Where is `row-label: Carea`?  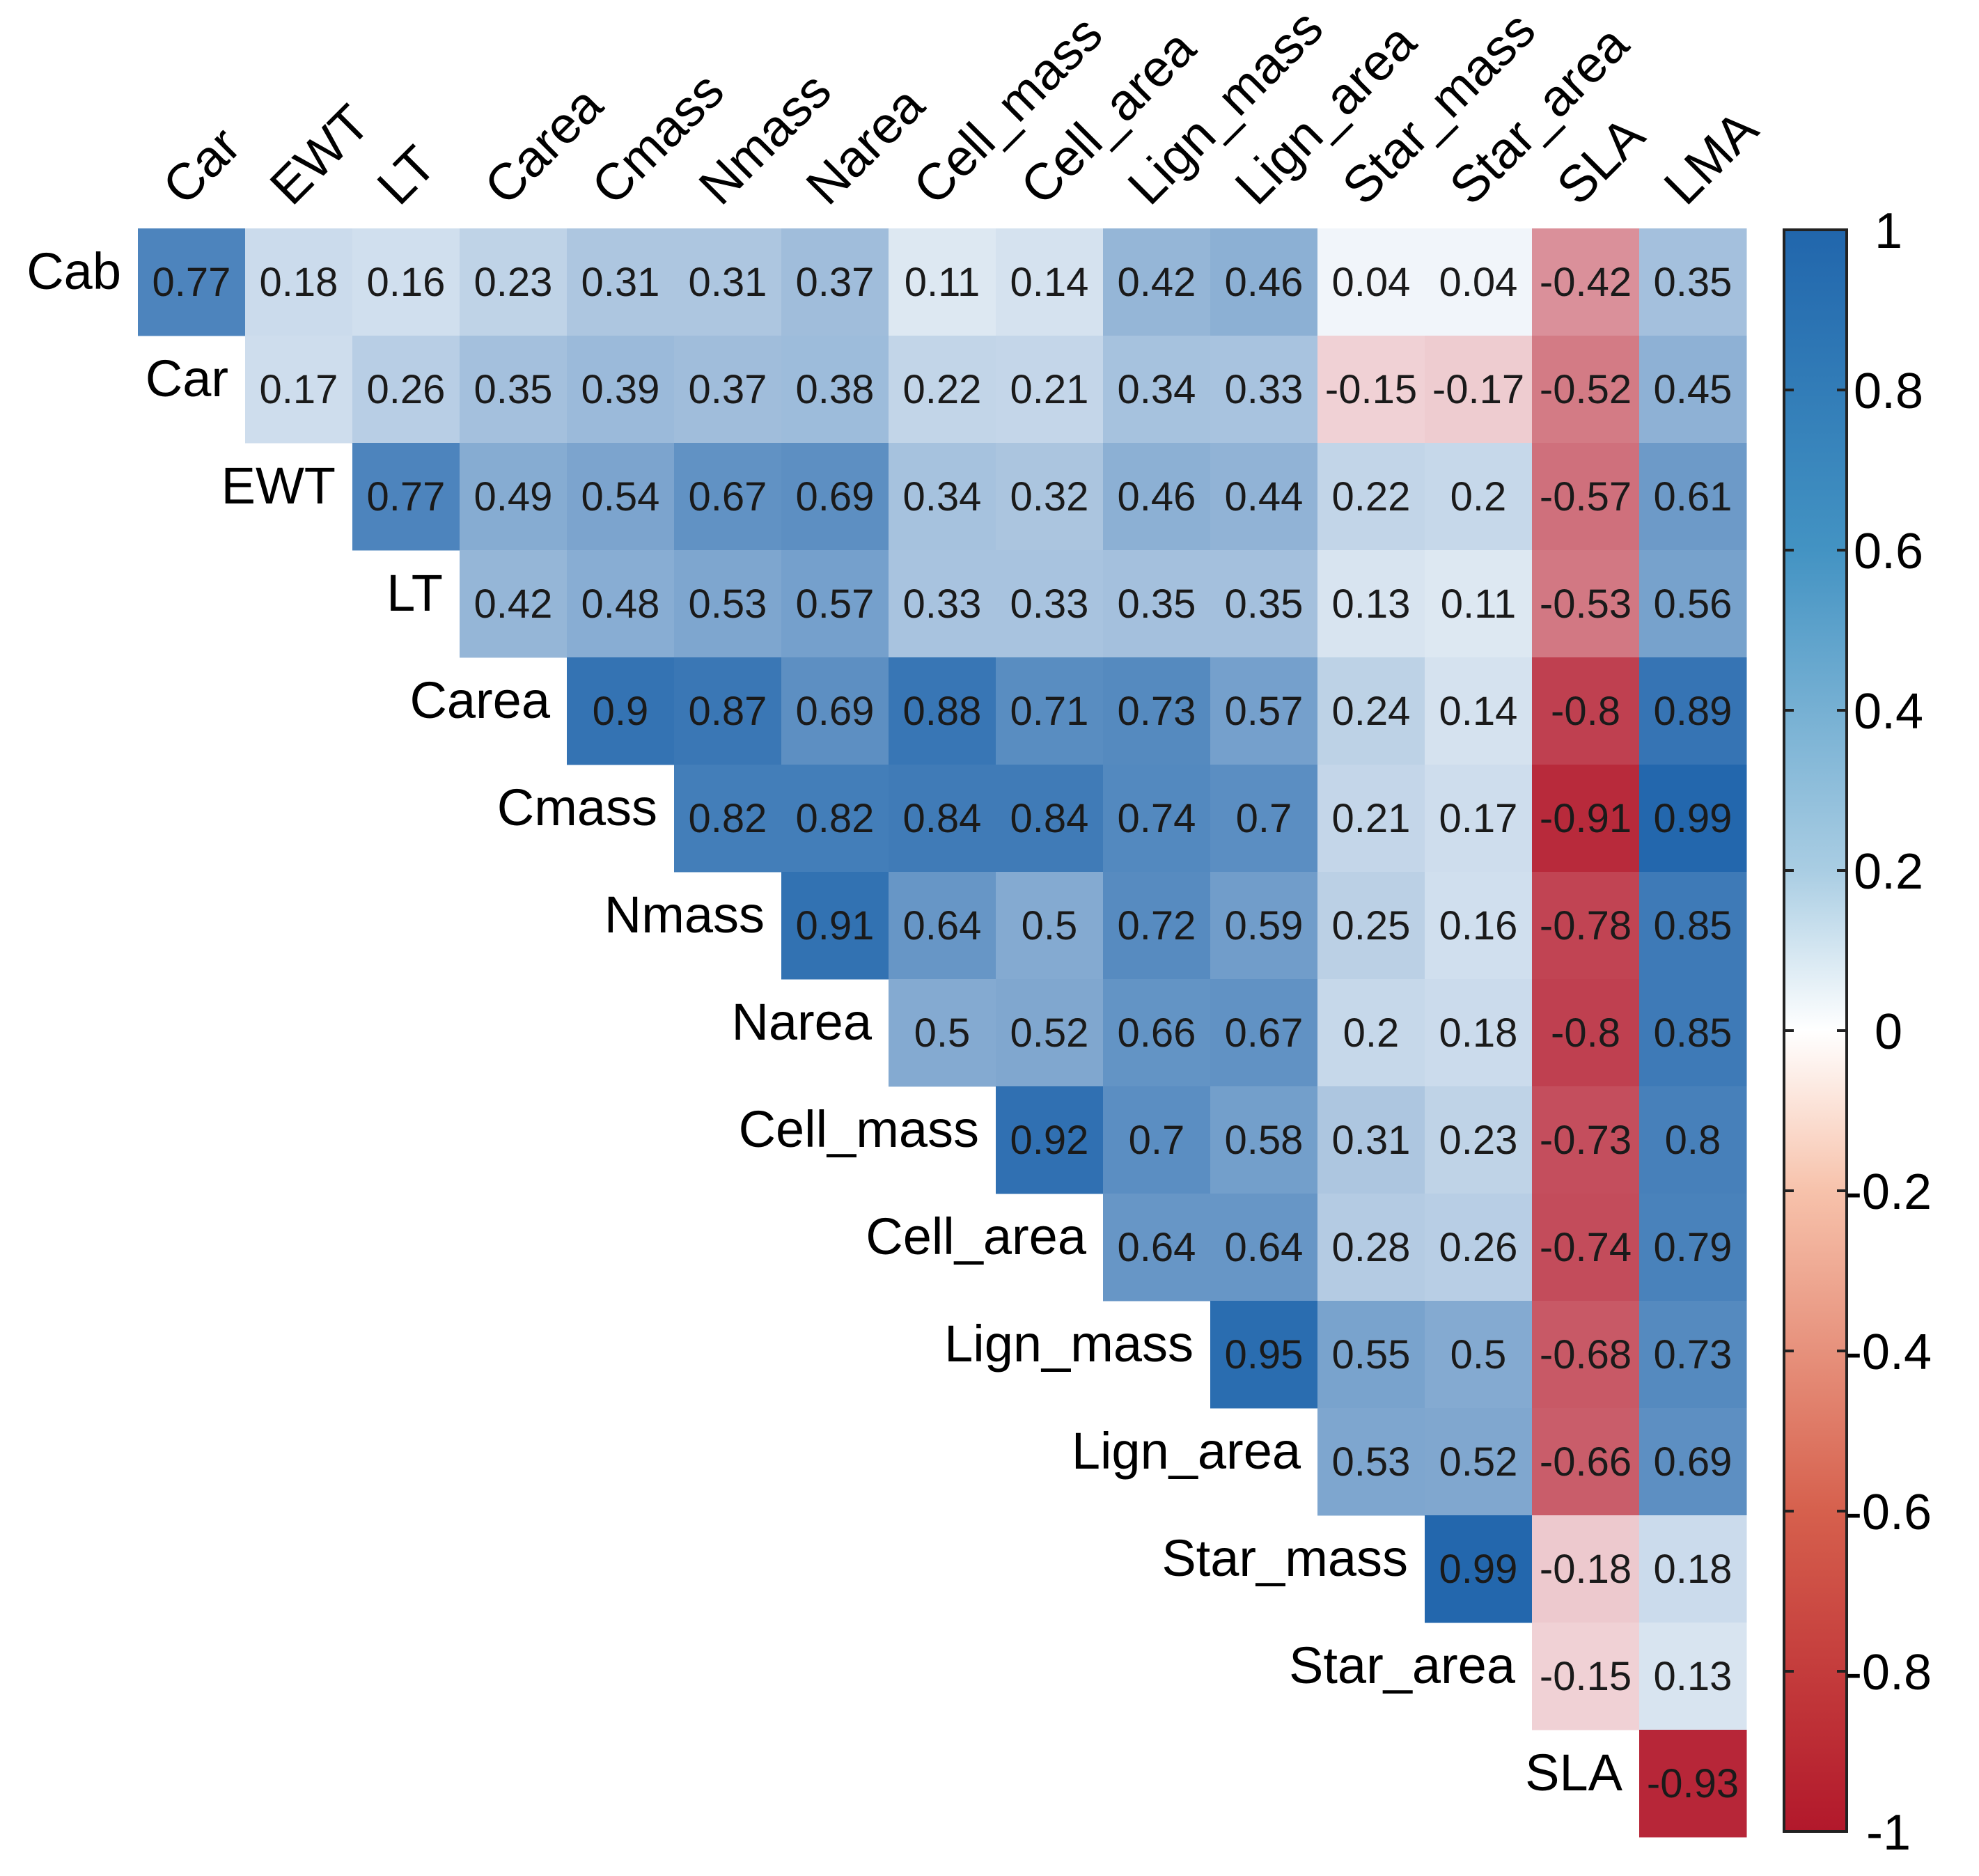 row-label: Carea is located at coordinates (480, 700).